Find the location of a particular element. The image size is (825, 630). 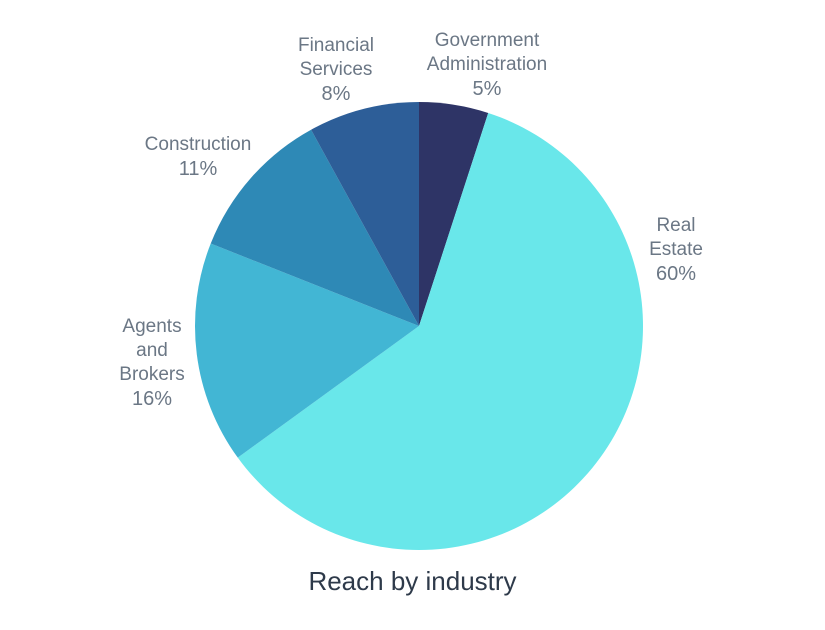

slice-label: Real Estate 60% is located at coordinates (676, 250).